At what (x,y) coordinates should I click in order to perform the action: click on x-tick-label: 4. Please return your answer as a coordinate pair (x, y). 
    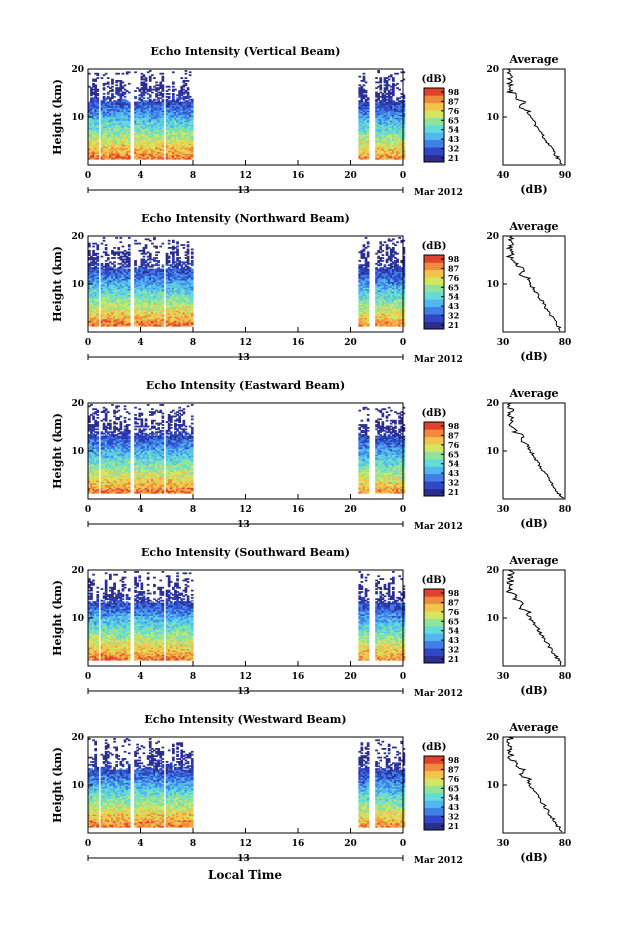
    Looking at the image, I should click on (140, 176).